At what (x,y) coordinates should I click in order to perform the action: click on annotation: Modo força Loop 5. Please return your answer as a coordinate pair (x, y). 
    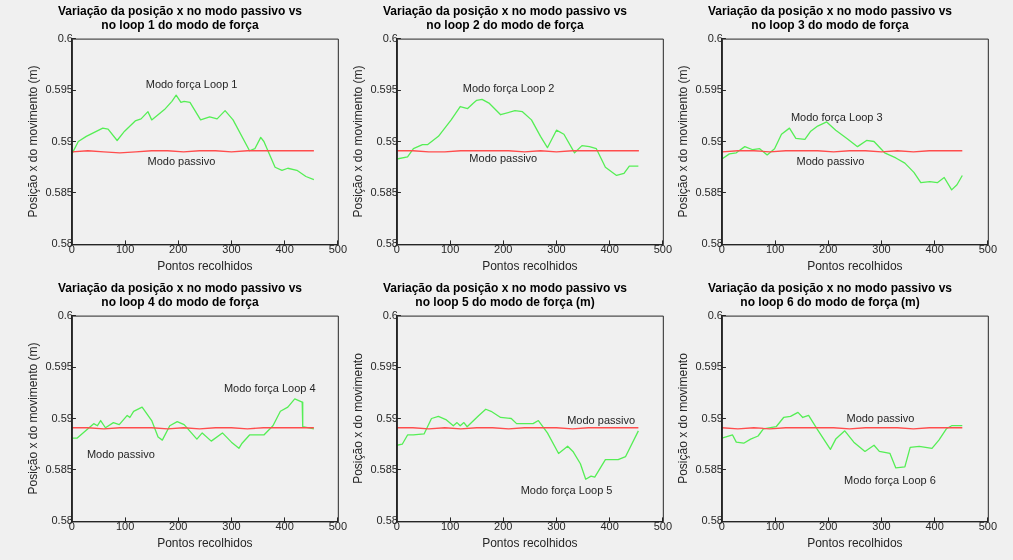
    Looking at the image, I should click on (566, 489).